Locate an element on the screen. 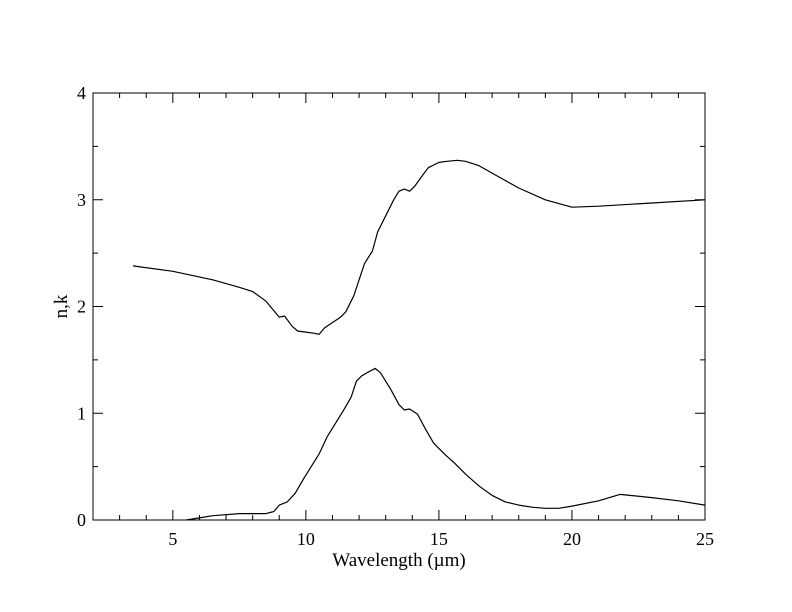 Image resolution: width=792 pixels, height=612 pixels. x-tick-label: 25 is located at coordinates (705, 539).